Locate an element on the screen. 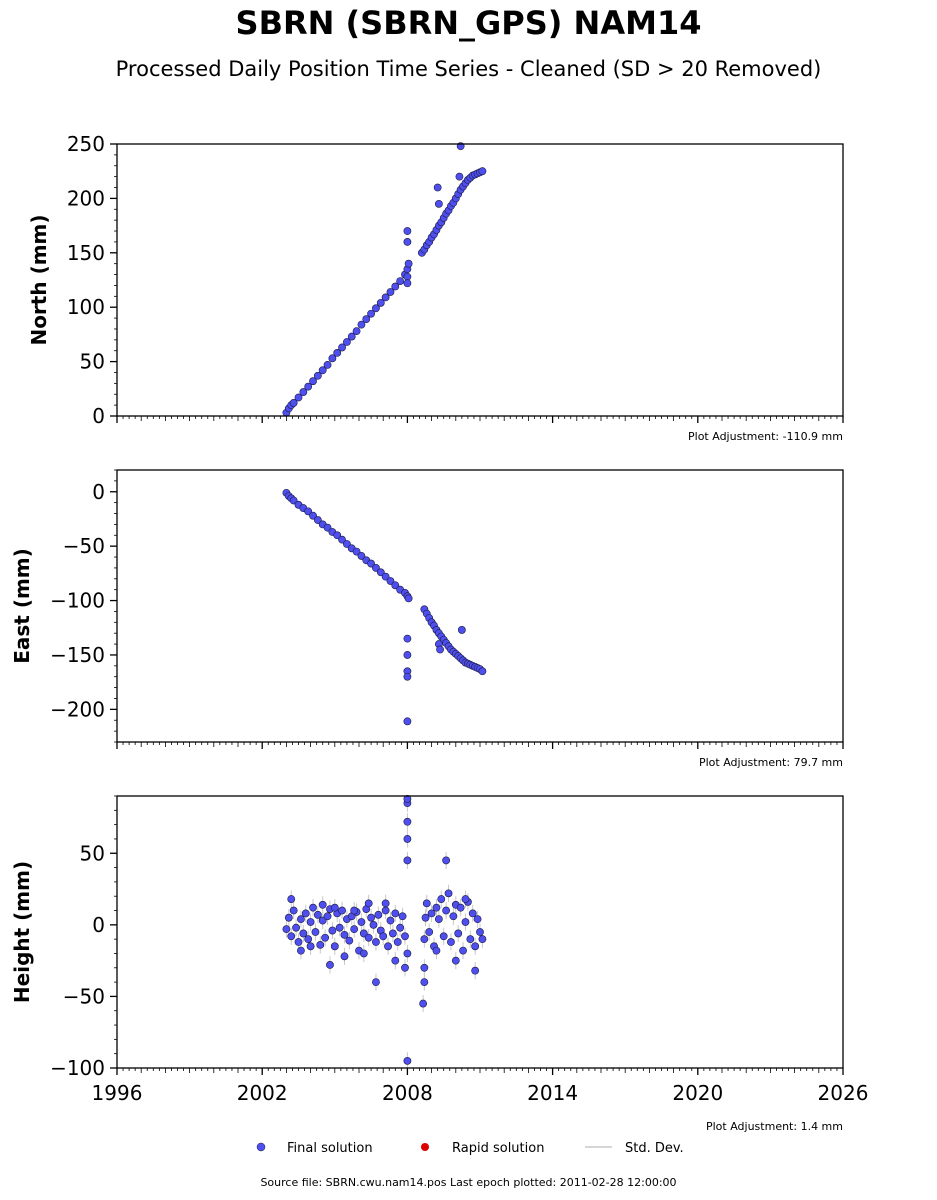  x-tick-label: 1996 is located at coordinates (117, 1093).